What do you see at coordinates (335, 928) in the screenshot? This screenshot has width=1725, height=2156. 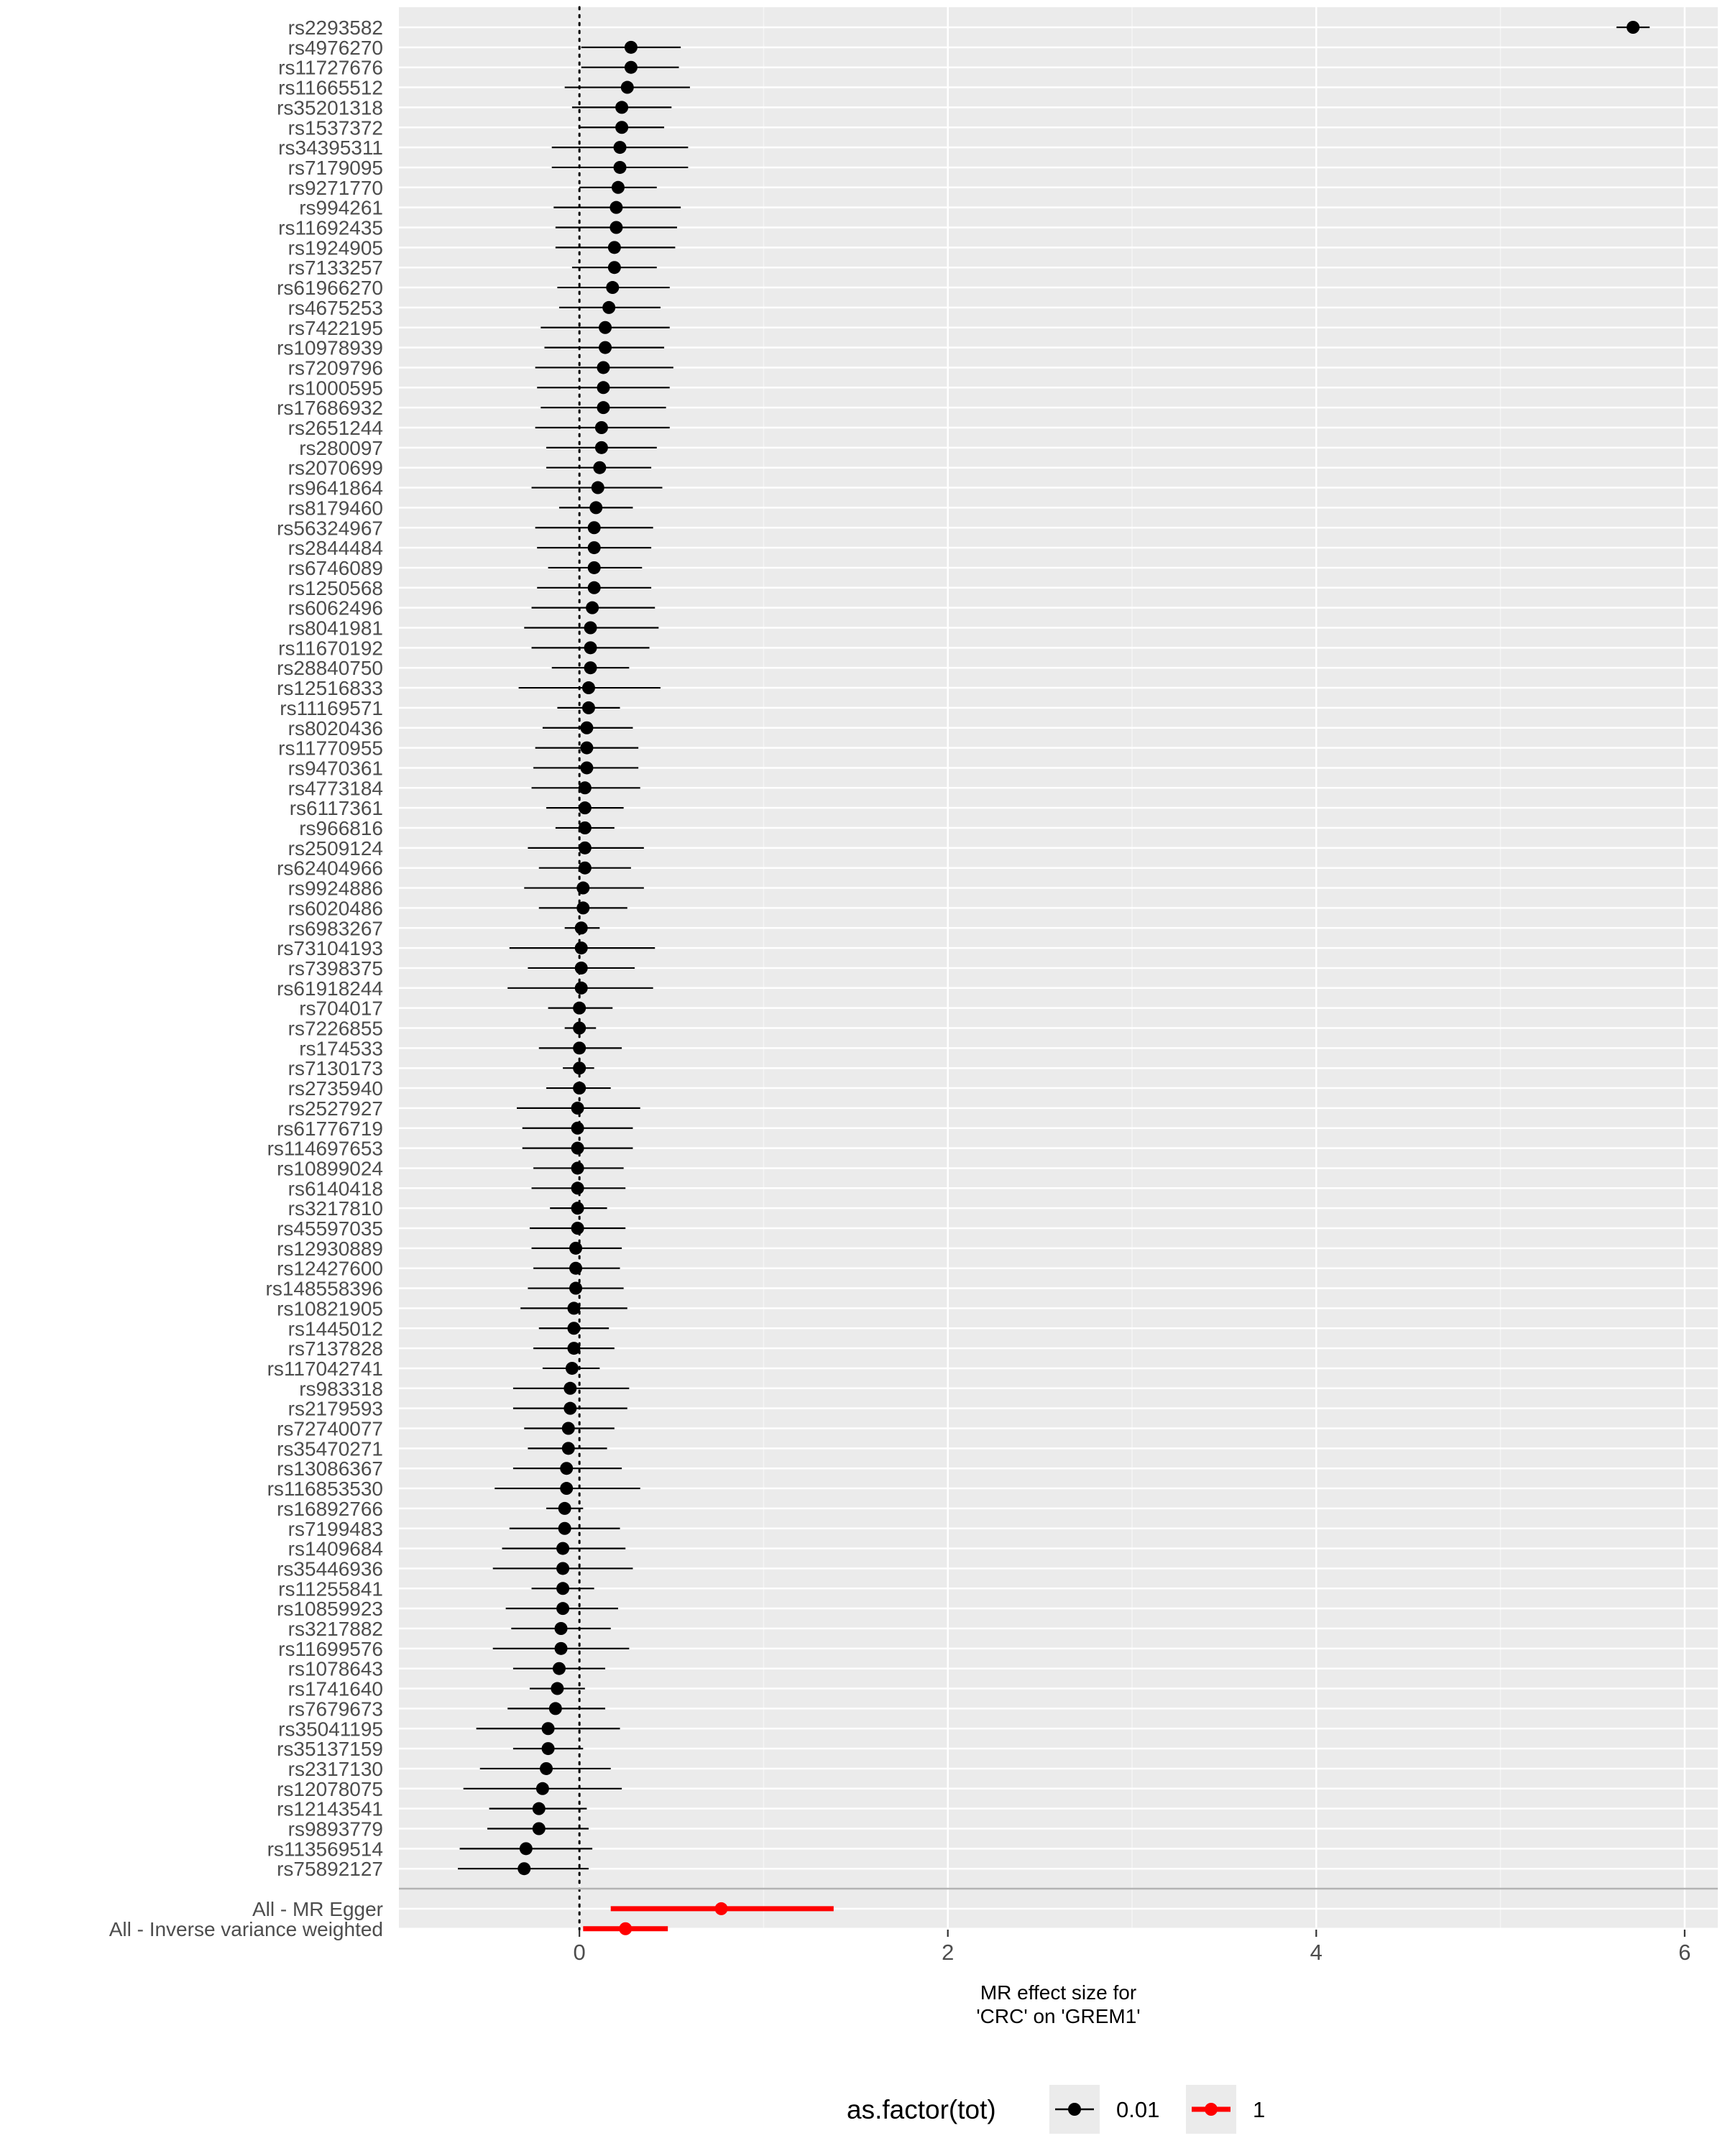 I see `y-tick-label-rs6983267: rs6983267` at bounding box center [335, 928].